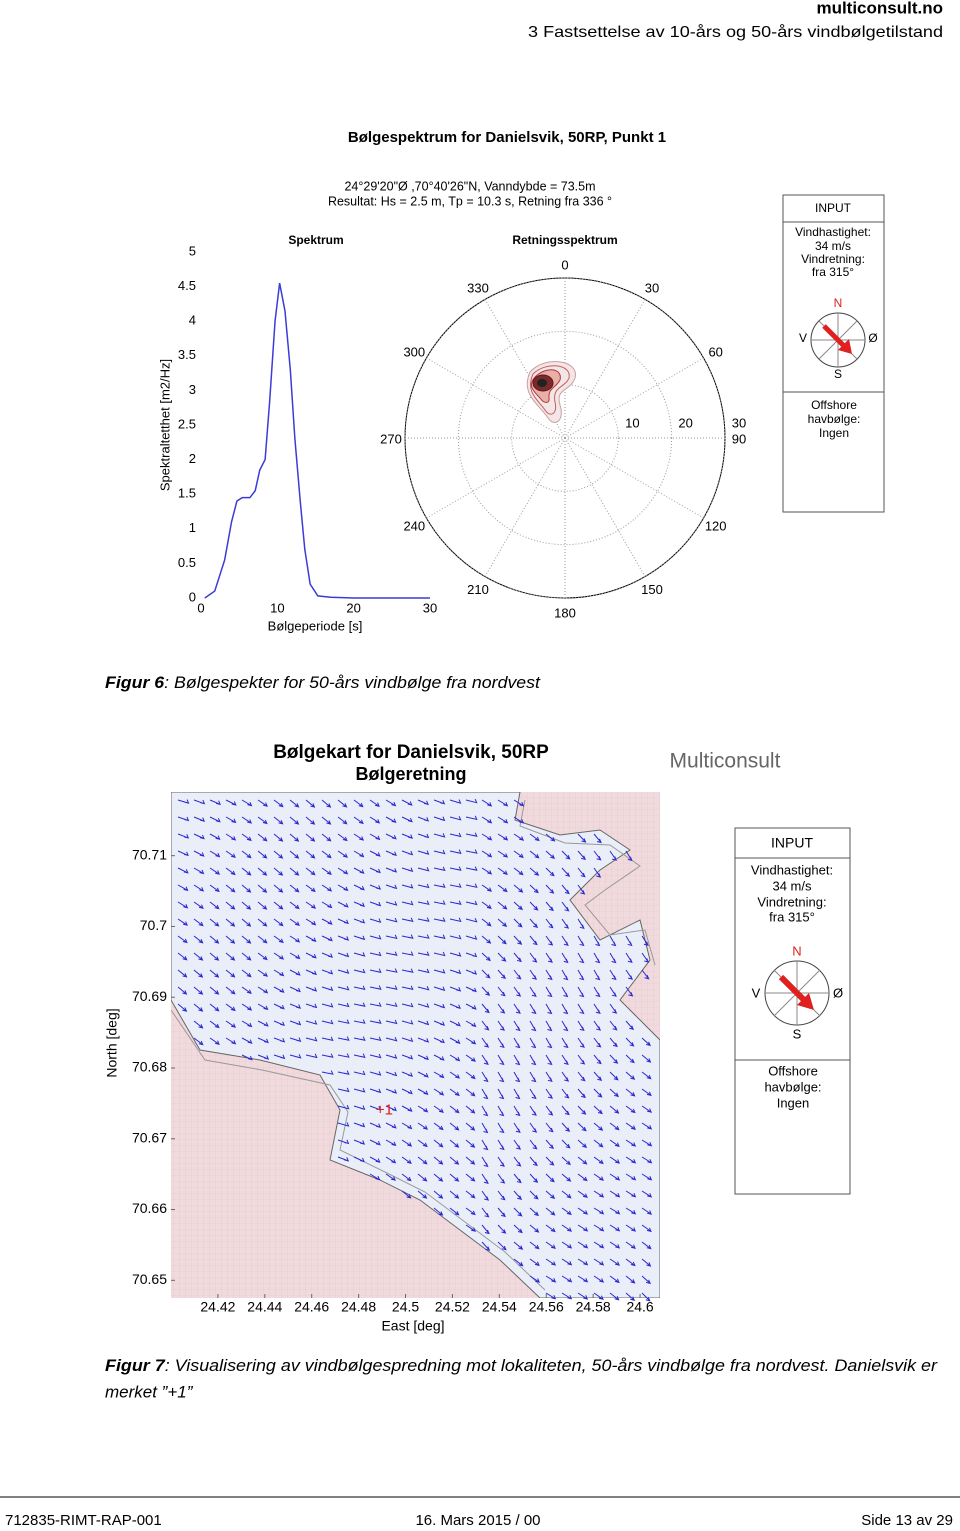 The width and height of the screenshot is (960, 1531). What do you see at coordinates (217, 1307) in the screenshot?
I see `x-tick-label: 24.42` at bounding box center [217, 1307].